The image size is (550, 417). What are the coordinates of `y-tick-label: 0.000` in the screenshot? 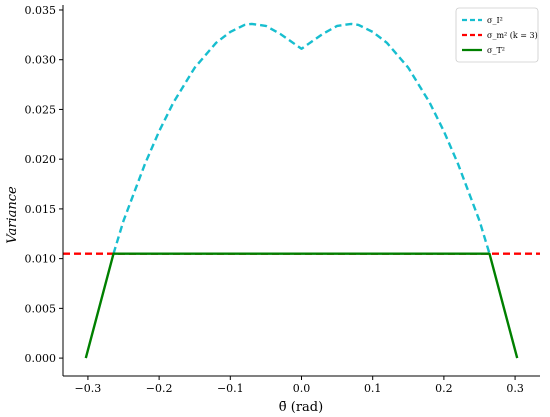 It's located at (41, 358).